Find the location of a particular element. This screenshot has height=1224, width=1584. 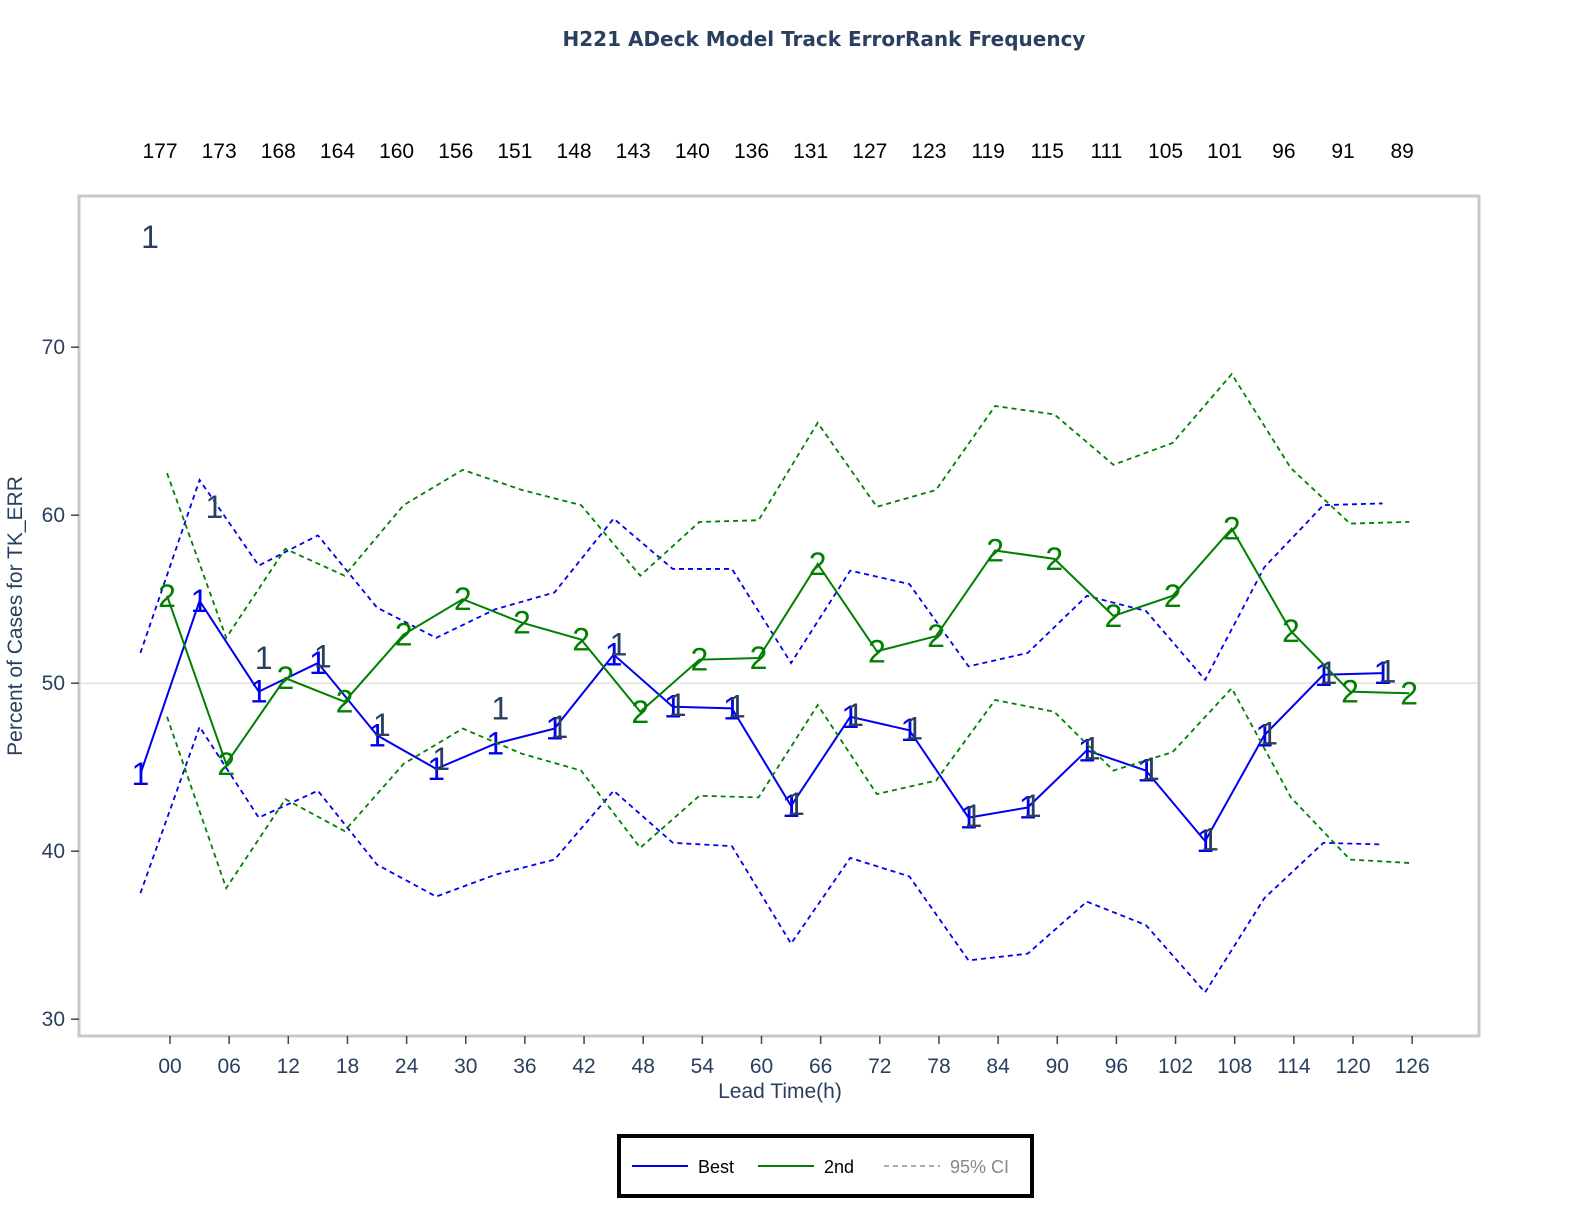

case-count: 136 is located at coordinates (751, 151).